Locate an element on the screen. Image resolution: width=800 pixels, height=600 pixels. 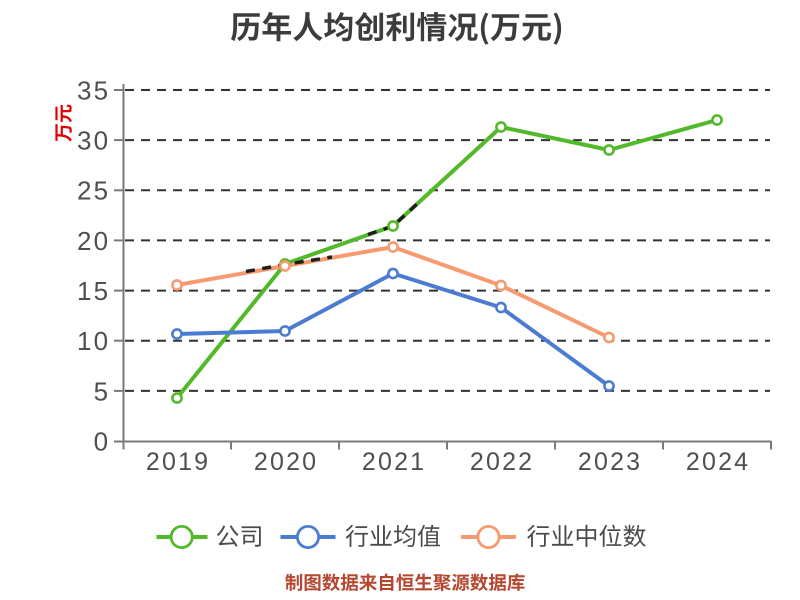
svg-text: 10 is located at coordinates (93, 341).